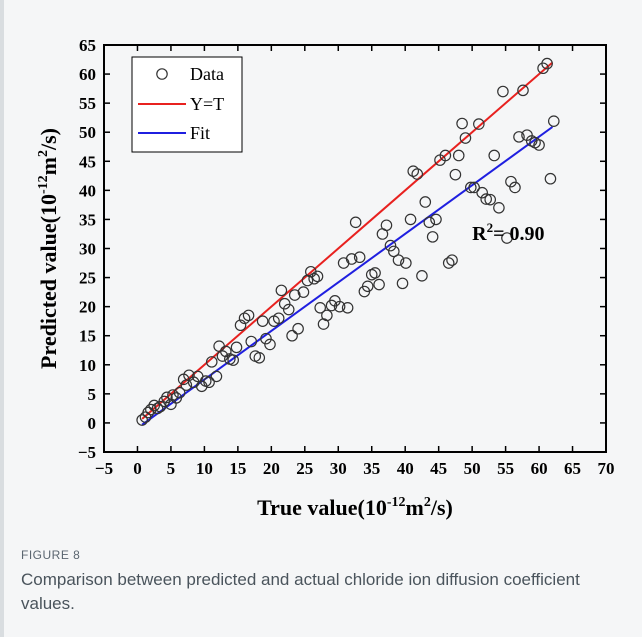 The image size is (642, 637). Describe the element at coordinates (271, 468) in the screenshot. I see `x-tick-label: 20` at that location.